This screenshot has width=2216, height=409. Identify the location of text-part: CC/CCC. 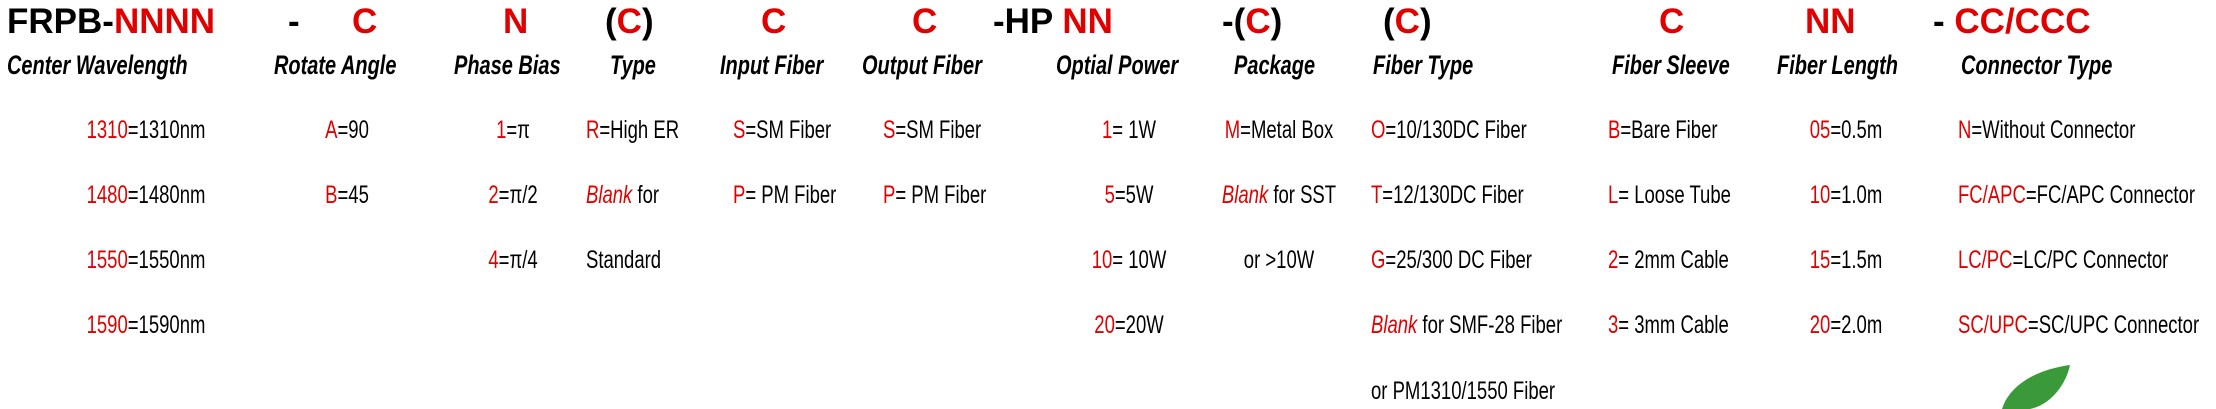
(2022, 21).